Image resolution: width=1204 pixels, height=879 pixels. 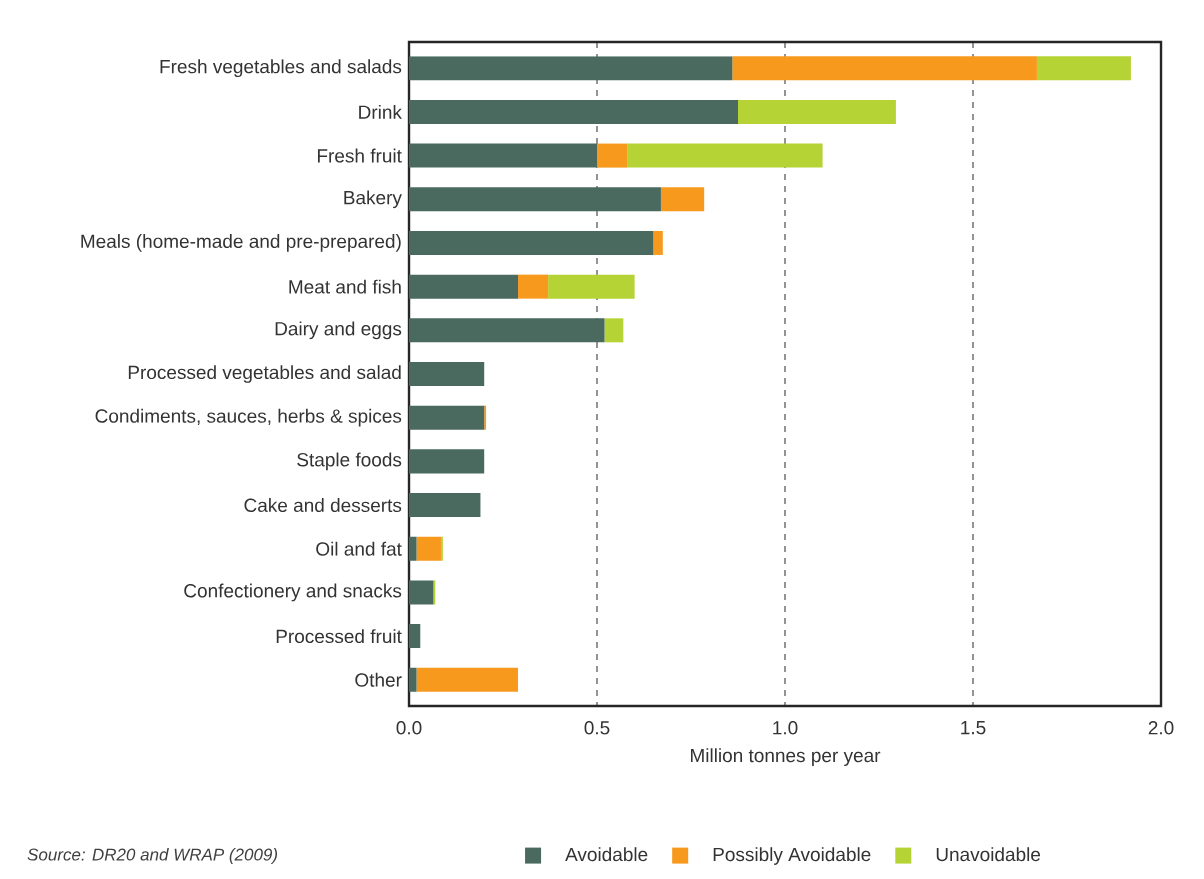 I want to click on y-tick-label: Oil and fat, so click(x=359, y=548).